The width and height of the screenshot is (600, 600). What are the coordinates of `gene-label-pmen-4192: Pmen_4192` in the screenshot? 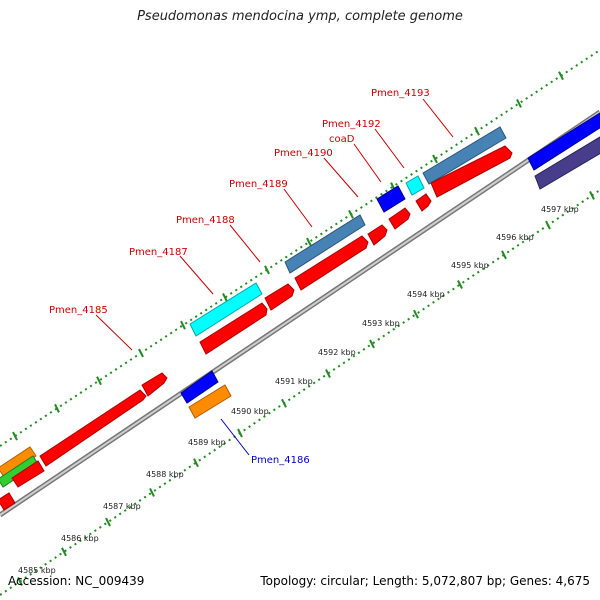 It's located at (351, 124).